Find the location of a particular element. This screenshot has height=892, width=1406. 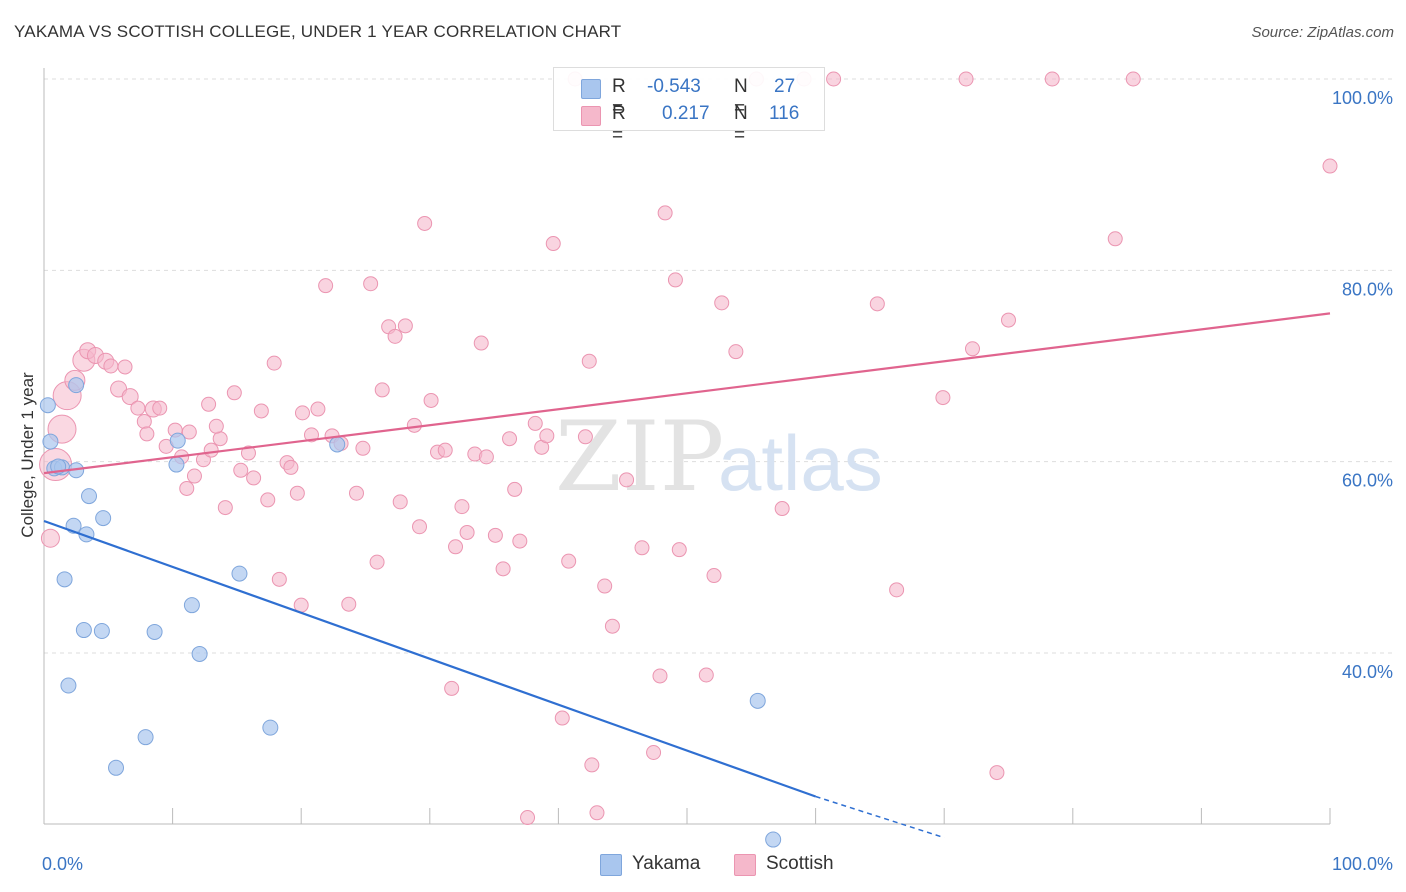

stats-r-label: R = is located at coordinates (619, 124).